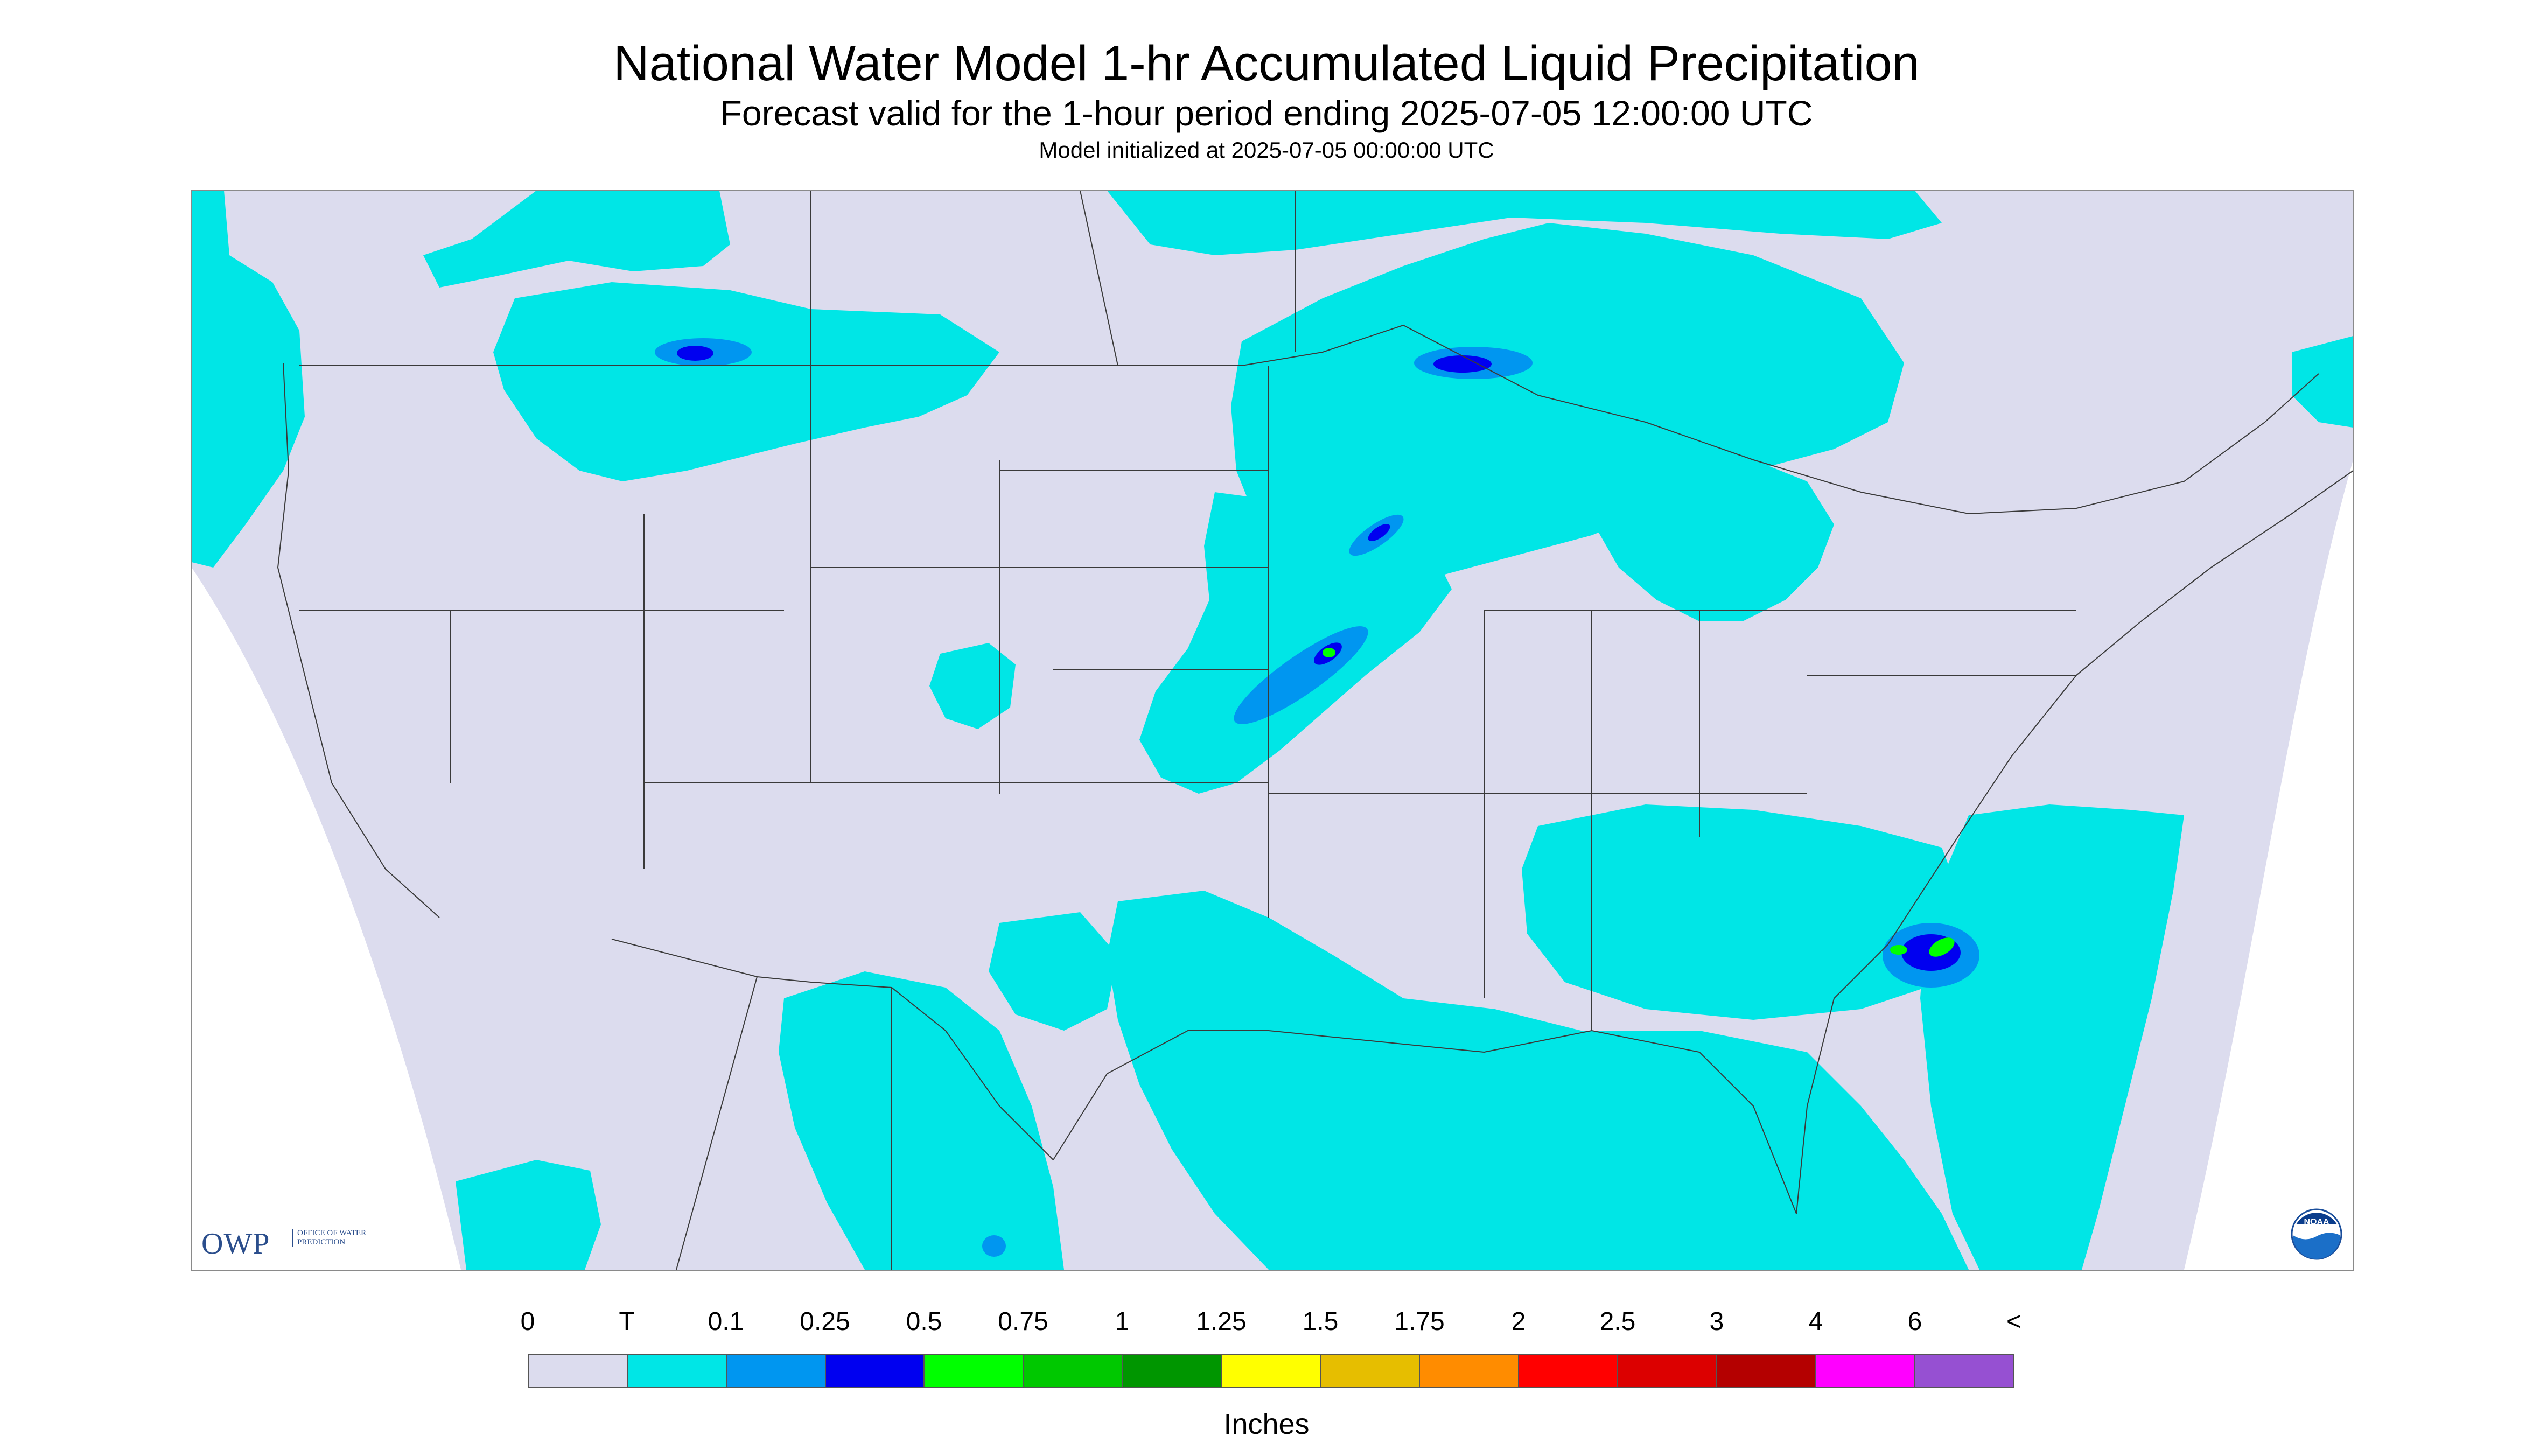 This screenshot has width=2533, height=1456. What do you see at coordinates (1745, 912) in the screenshot?
I see `precip-southeast-inland` at bounding box center [1745, 912].